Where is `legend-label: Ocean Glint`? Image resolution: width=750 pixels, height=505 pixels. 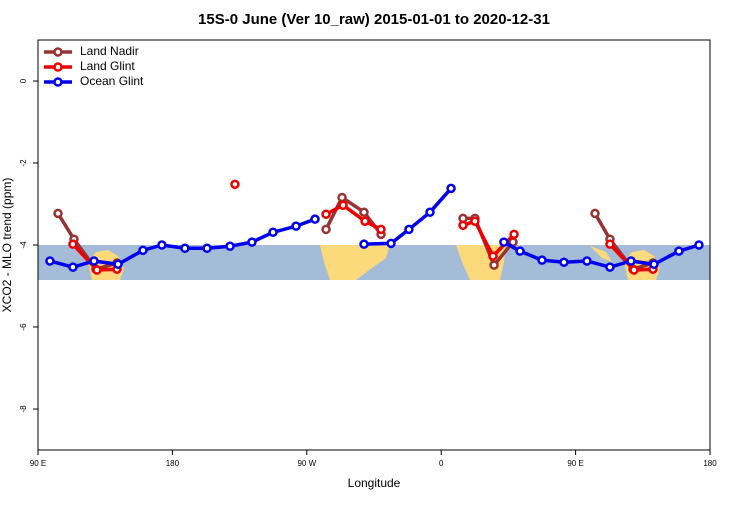
legend-label: Ocean Glint is located at coordinates (112, 81).